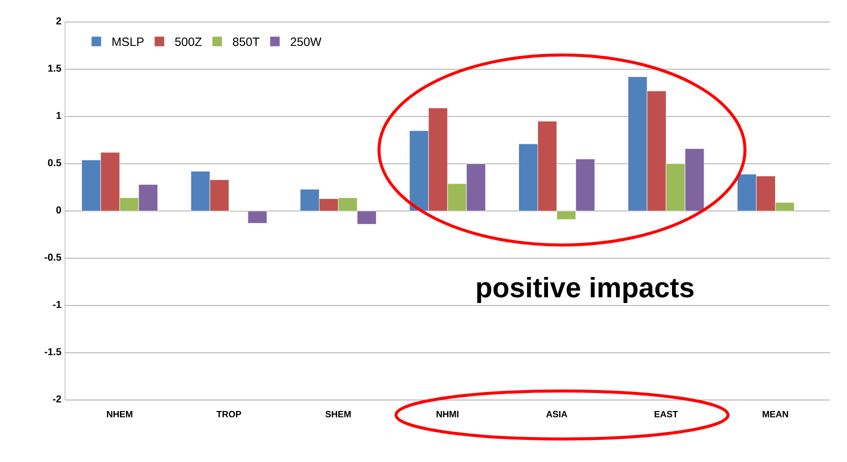 This screenshot has width=847, height=462. I want to click on y-tick-label: -1.5, so click(53, 352).